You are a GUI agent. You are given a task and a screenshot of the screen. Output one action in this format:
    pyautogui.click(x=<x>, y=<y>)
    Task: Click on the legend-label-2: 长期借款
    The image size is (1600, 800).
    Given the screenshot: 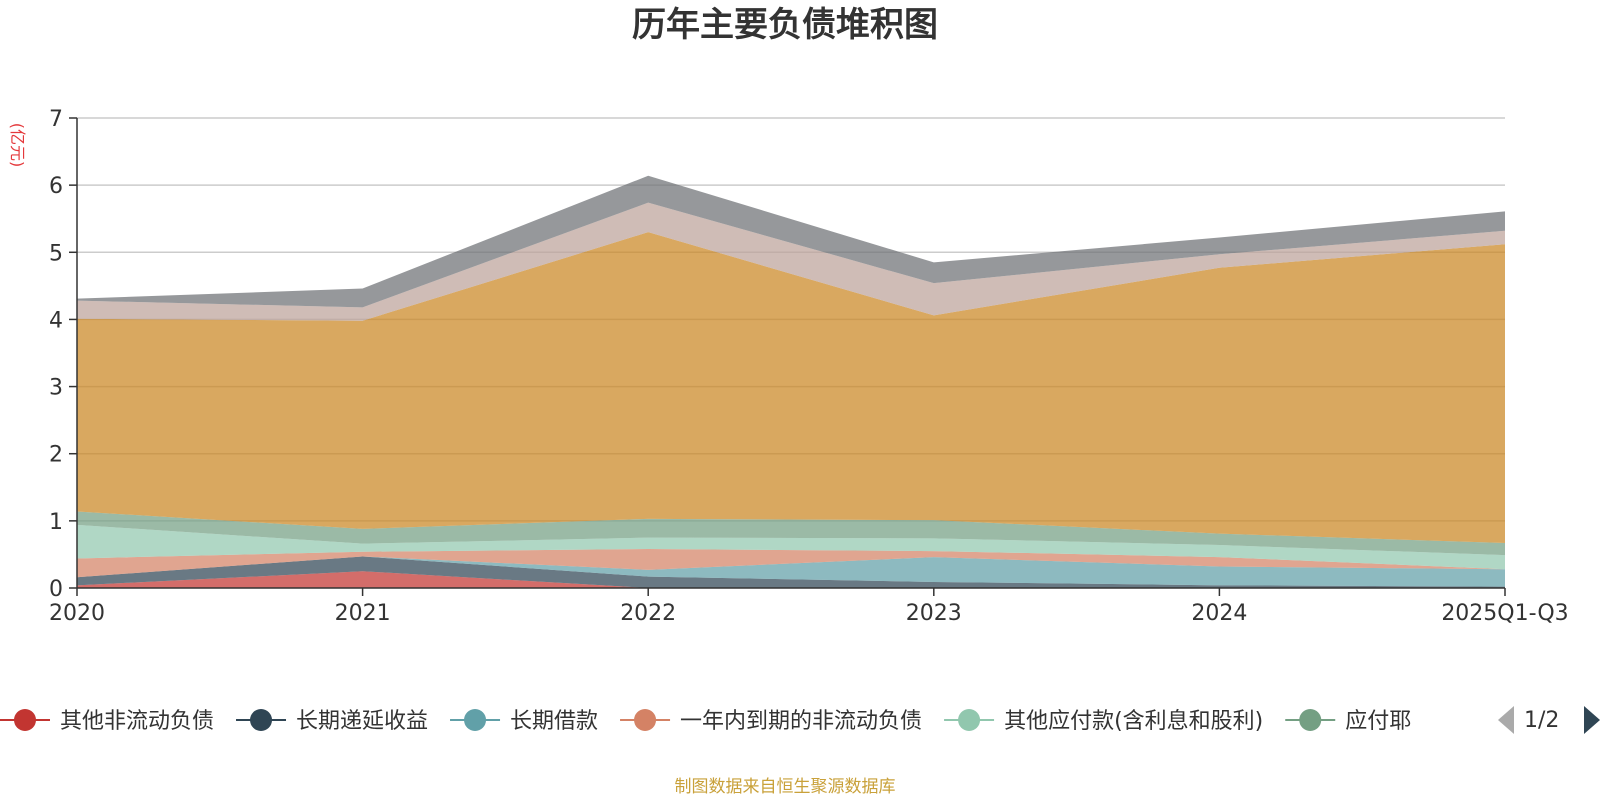 What is the action you would take?
    pyautogui.click(x=554, y=721)
    